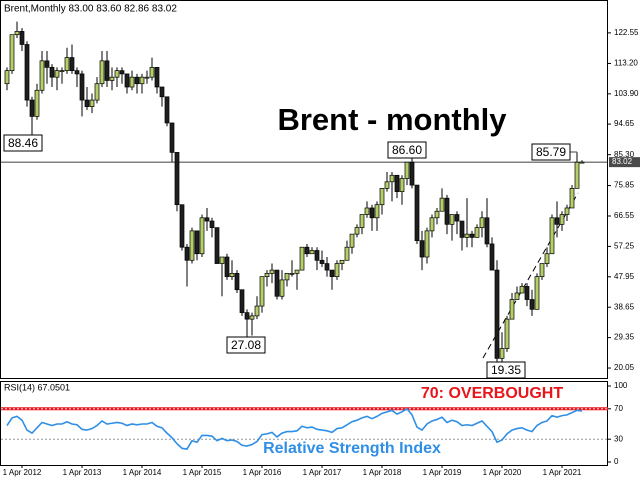 Image resolution: width=640 pixels, height=480 pixels. Describe the element at coordinates (262, 472) in the screenshot. I see `x-tick-label: 1 Apr 2016` at that location.